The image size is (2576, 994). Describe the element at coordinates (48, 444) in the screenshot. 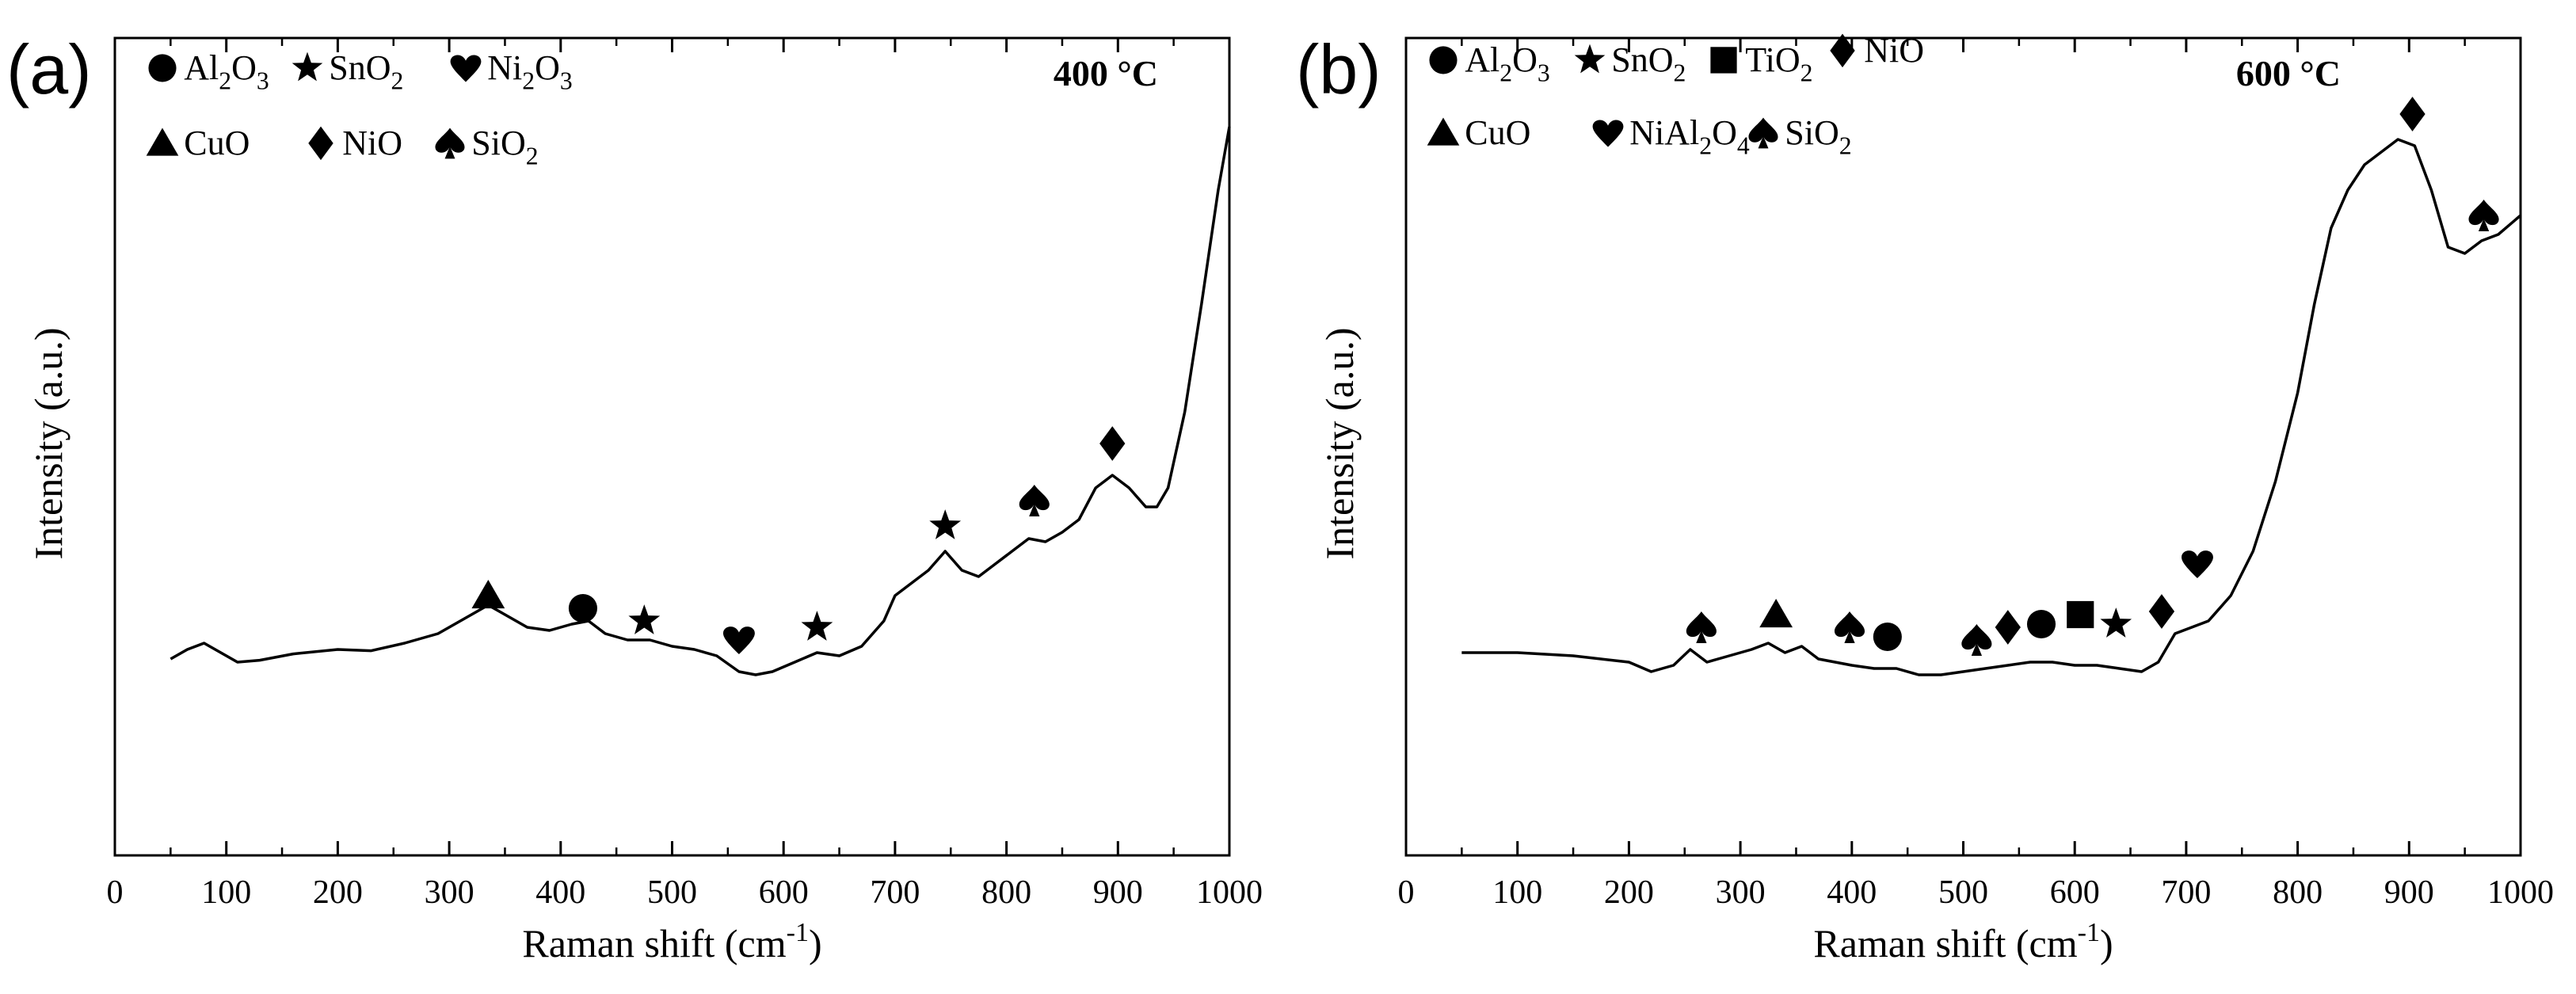

I see `y-axis-title: Intensity (a.u.)` at that location.